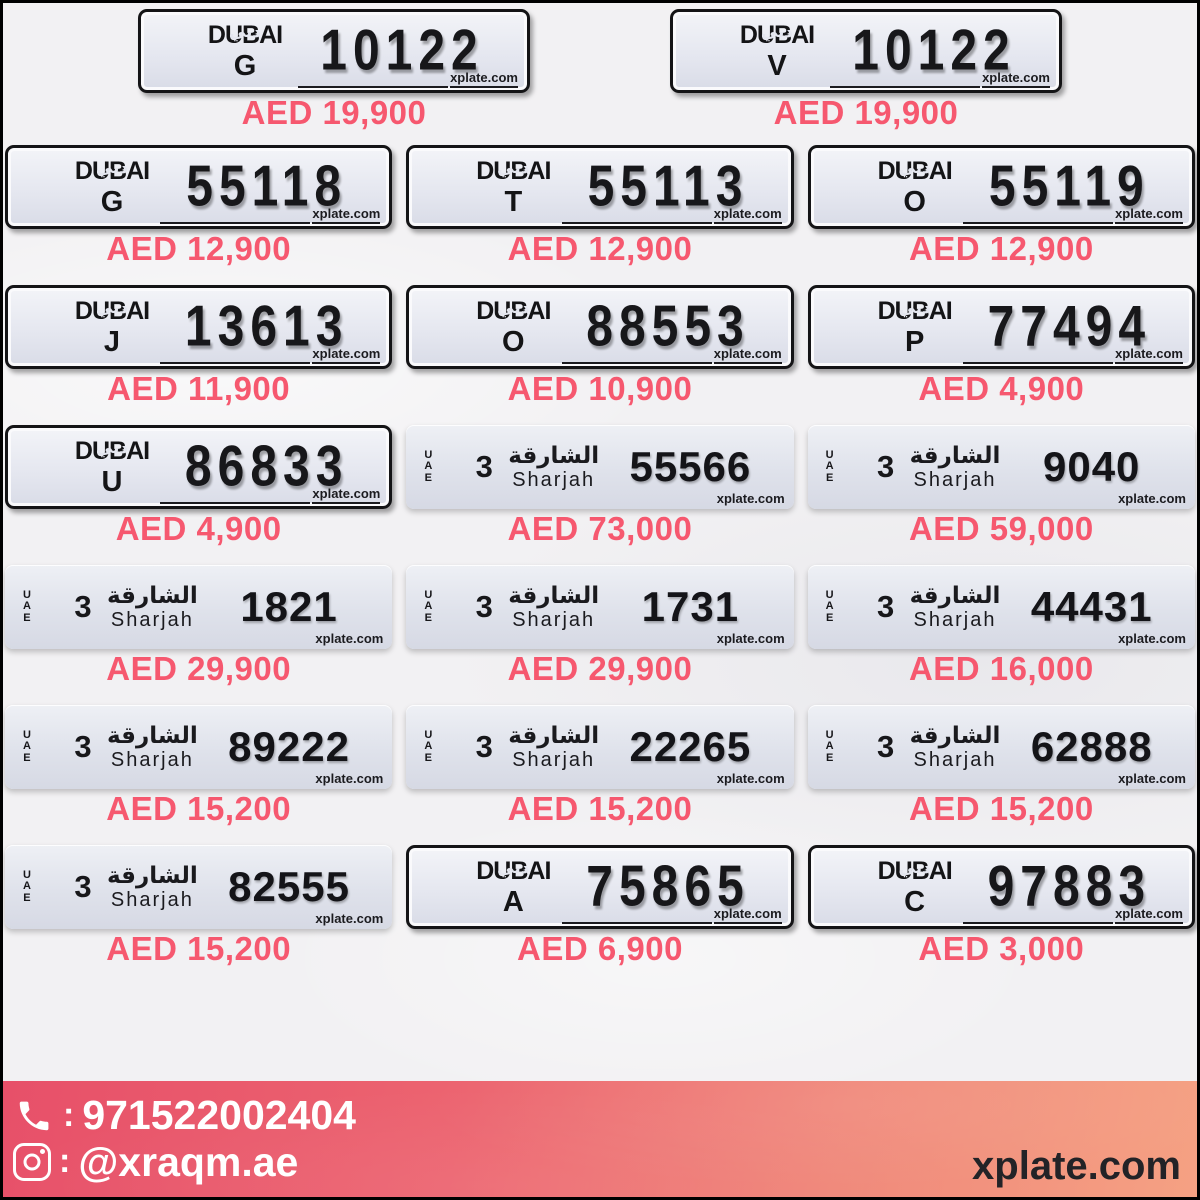 The width and height of the screenshot is (1200, 1200). Describe the element at coordinates (199, 187) in the screenshot. I see `dubai-plate: DUBAI دبي G 55118 xplate.com` at that location.